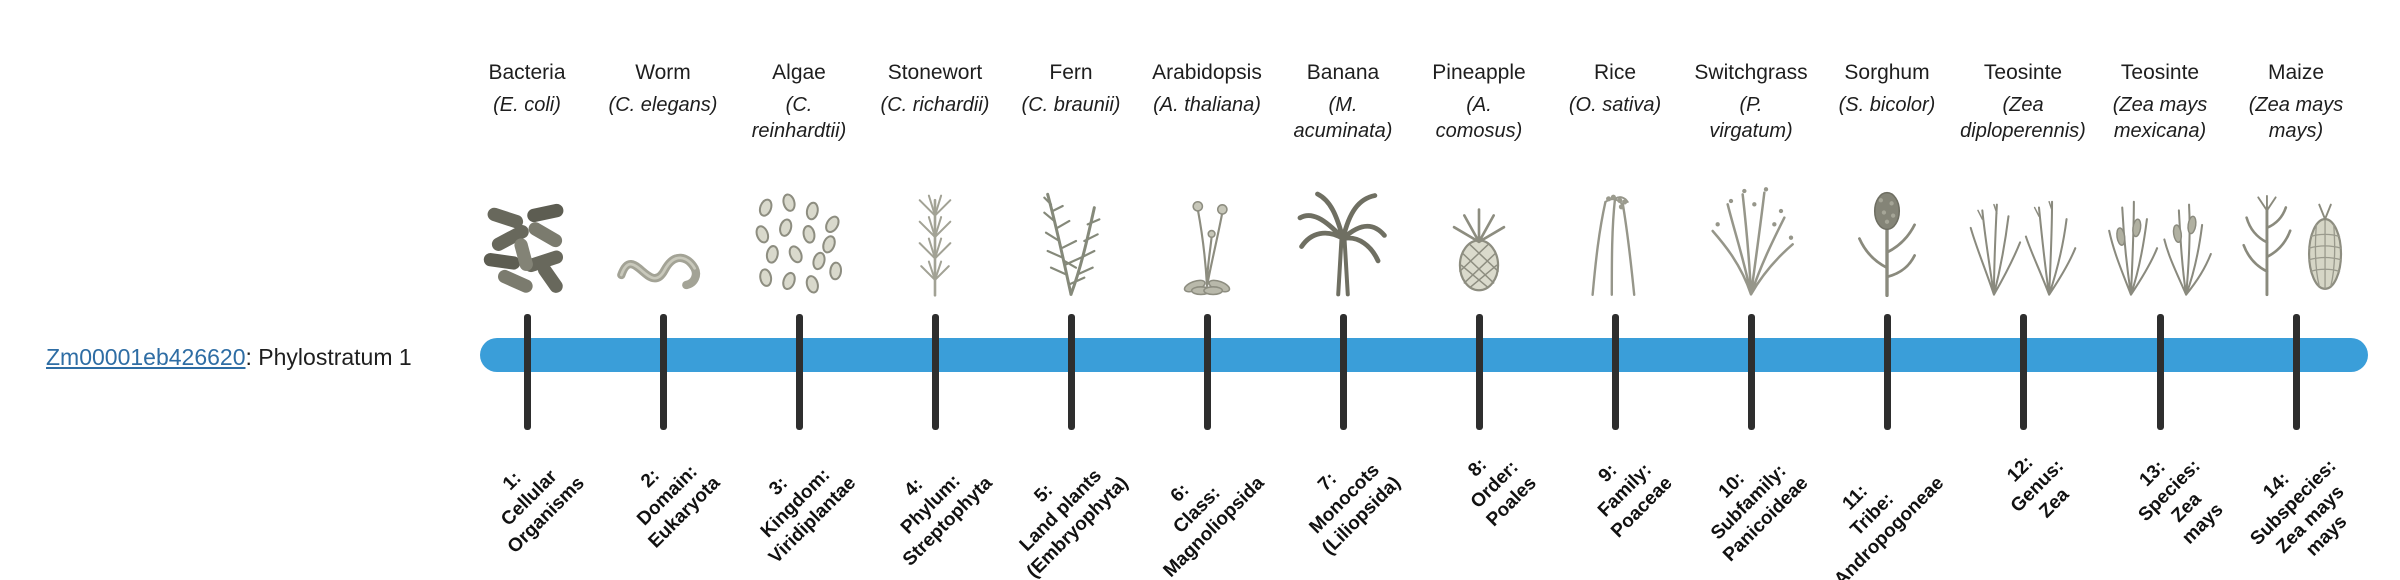 Image resolution: width=2400 pixels, height=580 pixels. What do you see at coordinates (2160, 229) in the screenshot?
I see `teosinte-mexicana-icon` at bounding box center [2160, 229].